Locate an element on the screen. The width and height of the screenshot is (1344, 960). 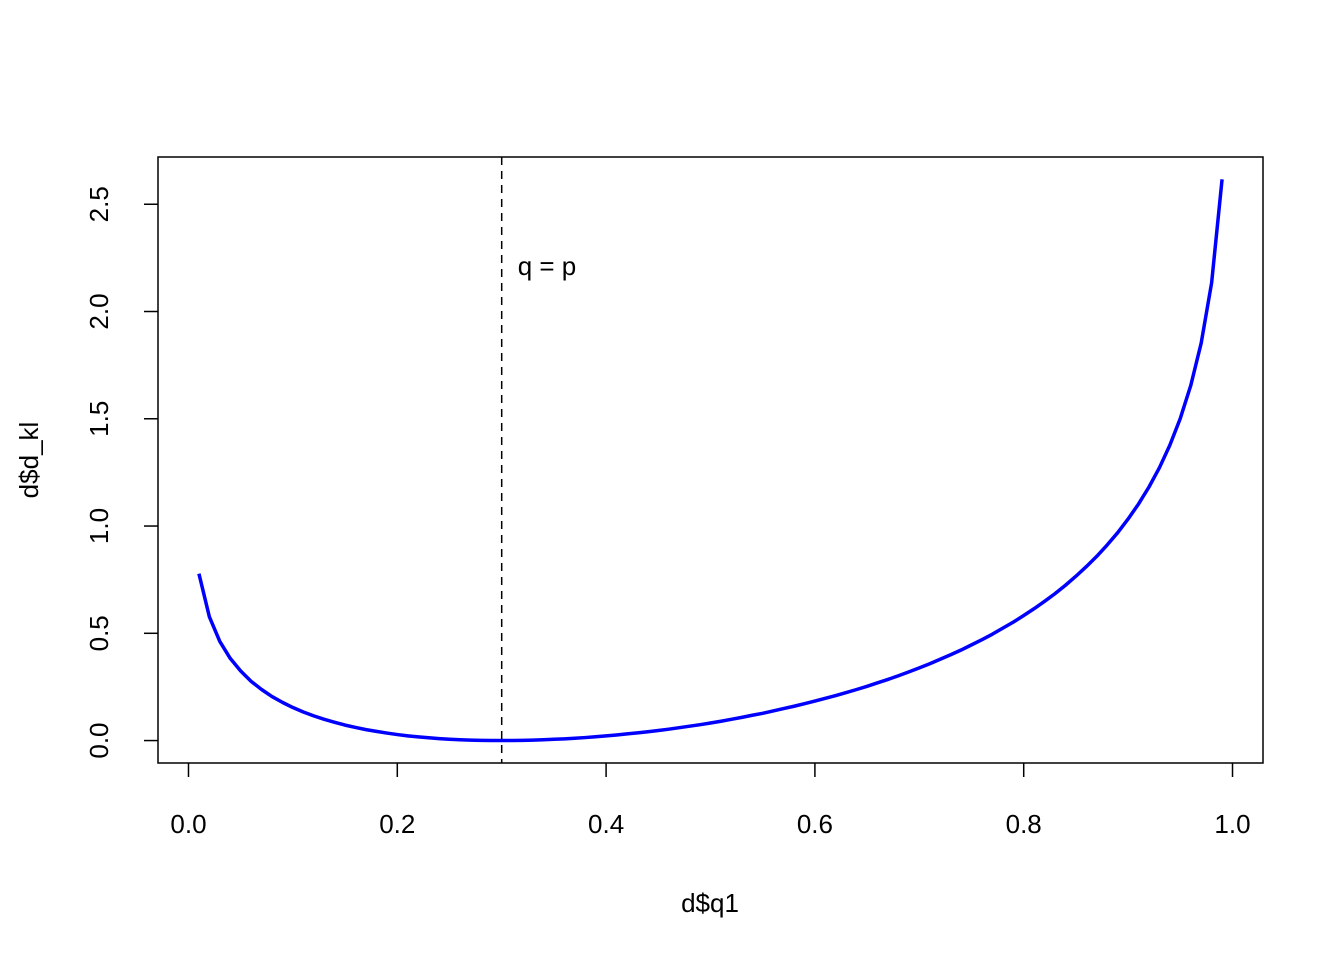
x-tick-label: 0.4 is located at coordinates (606, 824).